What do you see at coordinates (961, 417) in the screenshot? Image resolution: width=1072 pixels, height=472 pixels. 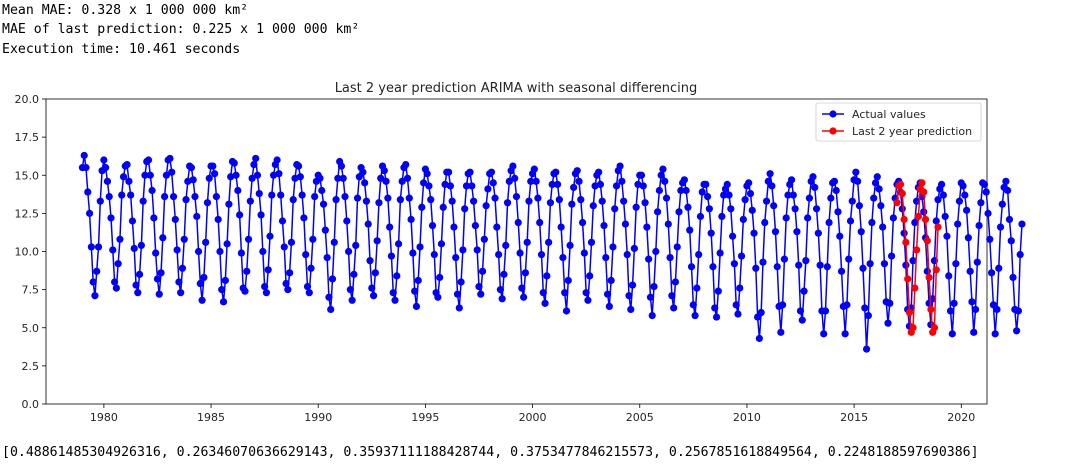 I see `x-tick-label: 2020` at bounding box center [961, 417].